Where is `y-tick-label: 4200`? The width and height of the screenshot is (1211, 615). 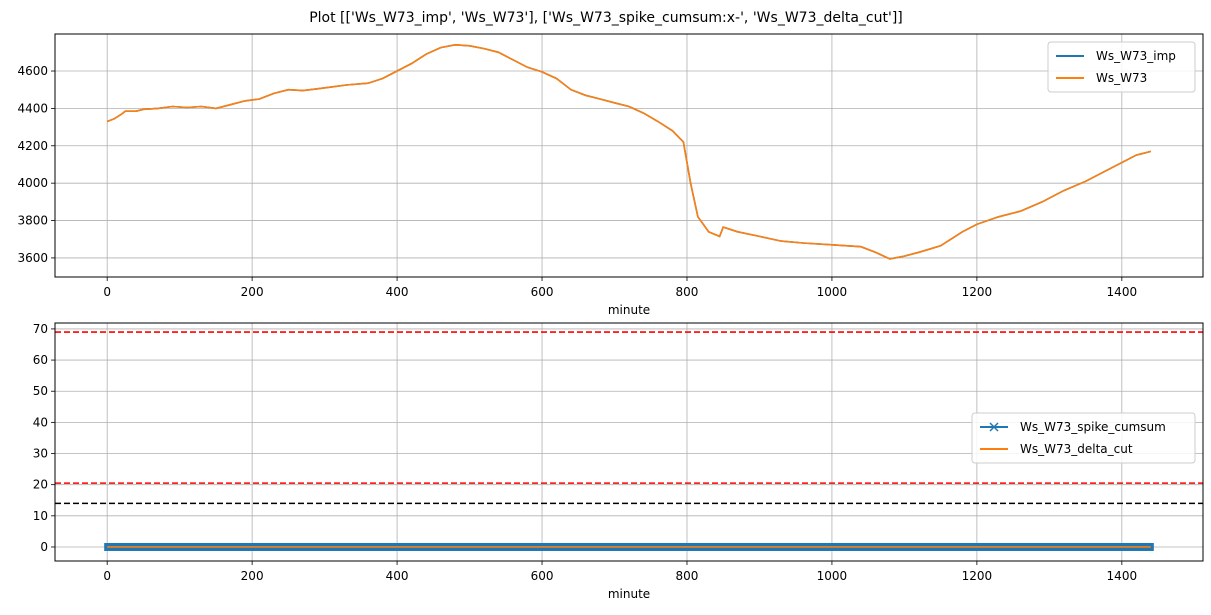 y-tick-label: 4200 is located at coordinates (32, 146).